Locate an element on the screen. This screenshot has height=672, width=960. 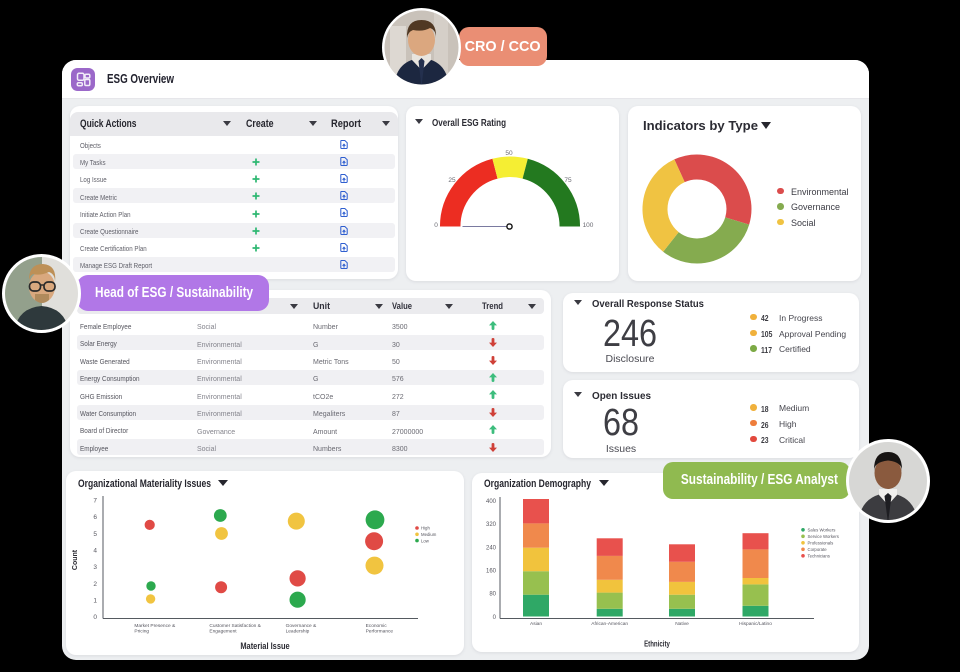
svg-text: 25 is located at coordinates (452, 180).